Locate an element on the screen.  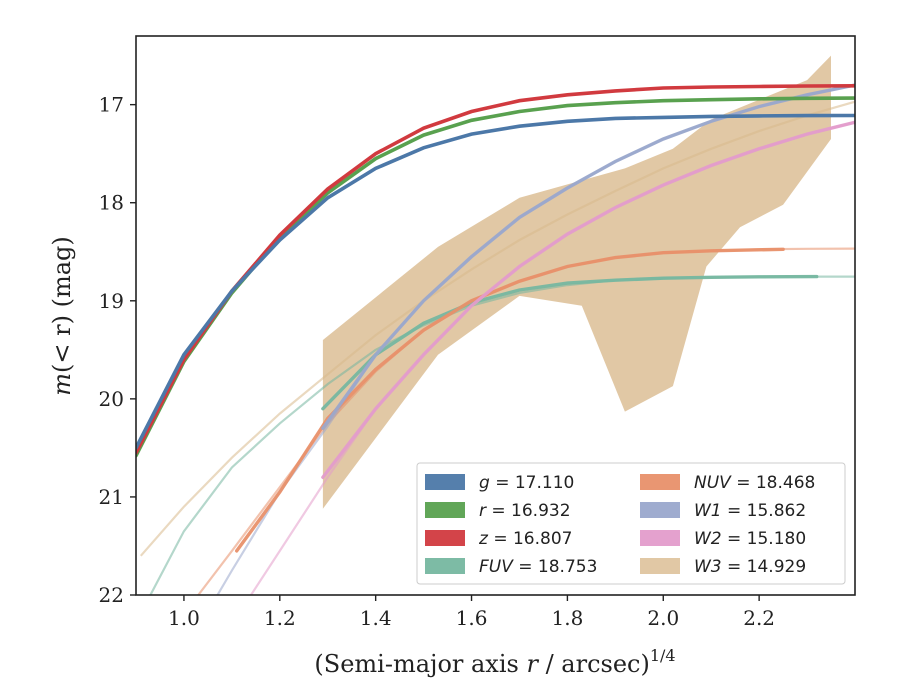
x-axis-label-text: (Semi-major axis is located at coordinates (420, 664).